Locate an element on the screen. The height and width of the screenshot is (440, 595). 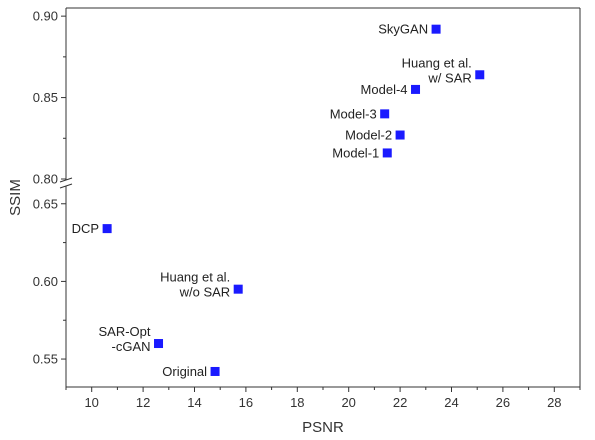
y-break-mark-upper is located at coordinates (66, 180).